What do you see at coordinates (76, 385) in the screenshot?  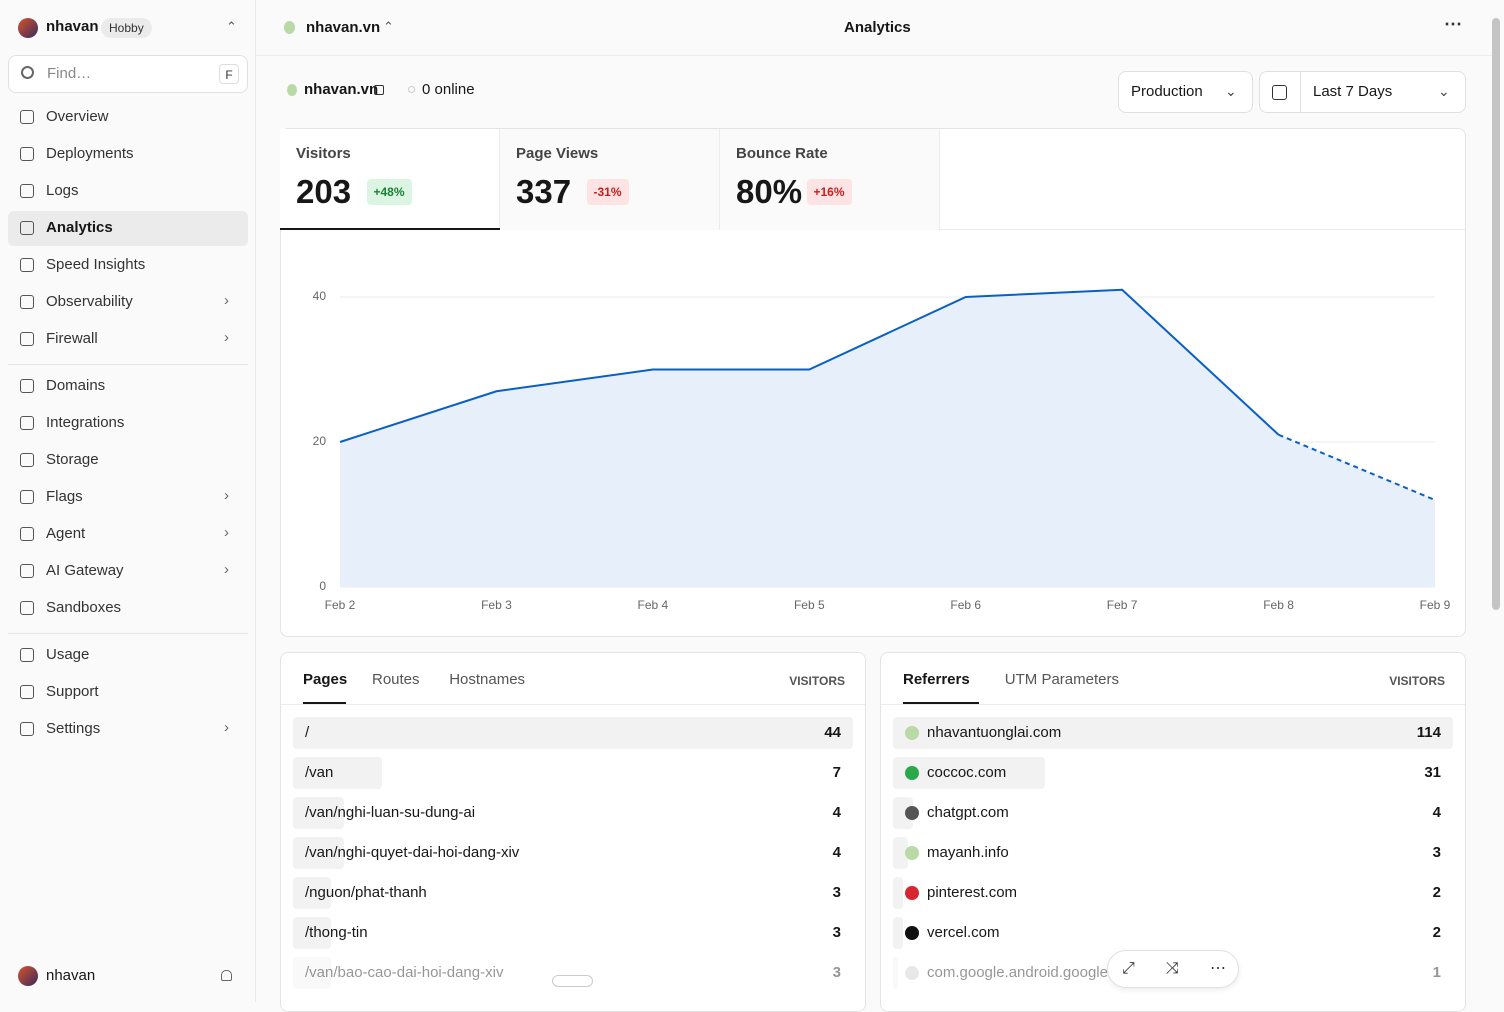 I see `nav-item: Domains` at bounding box center [76, 385].